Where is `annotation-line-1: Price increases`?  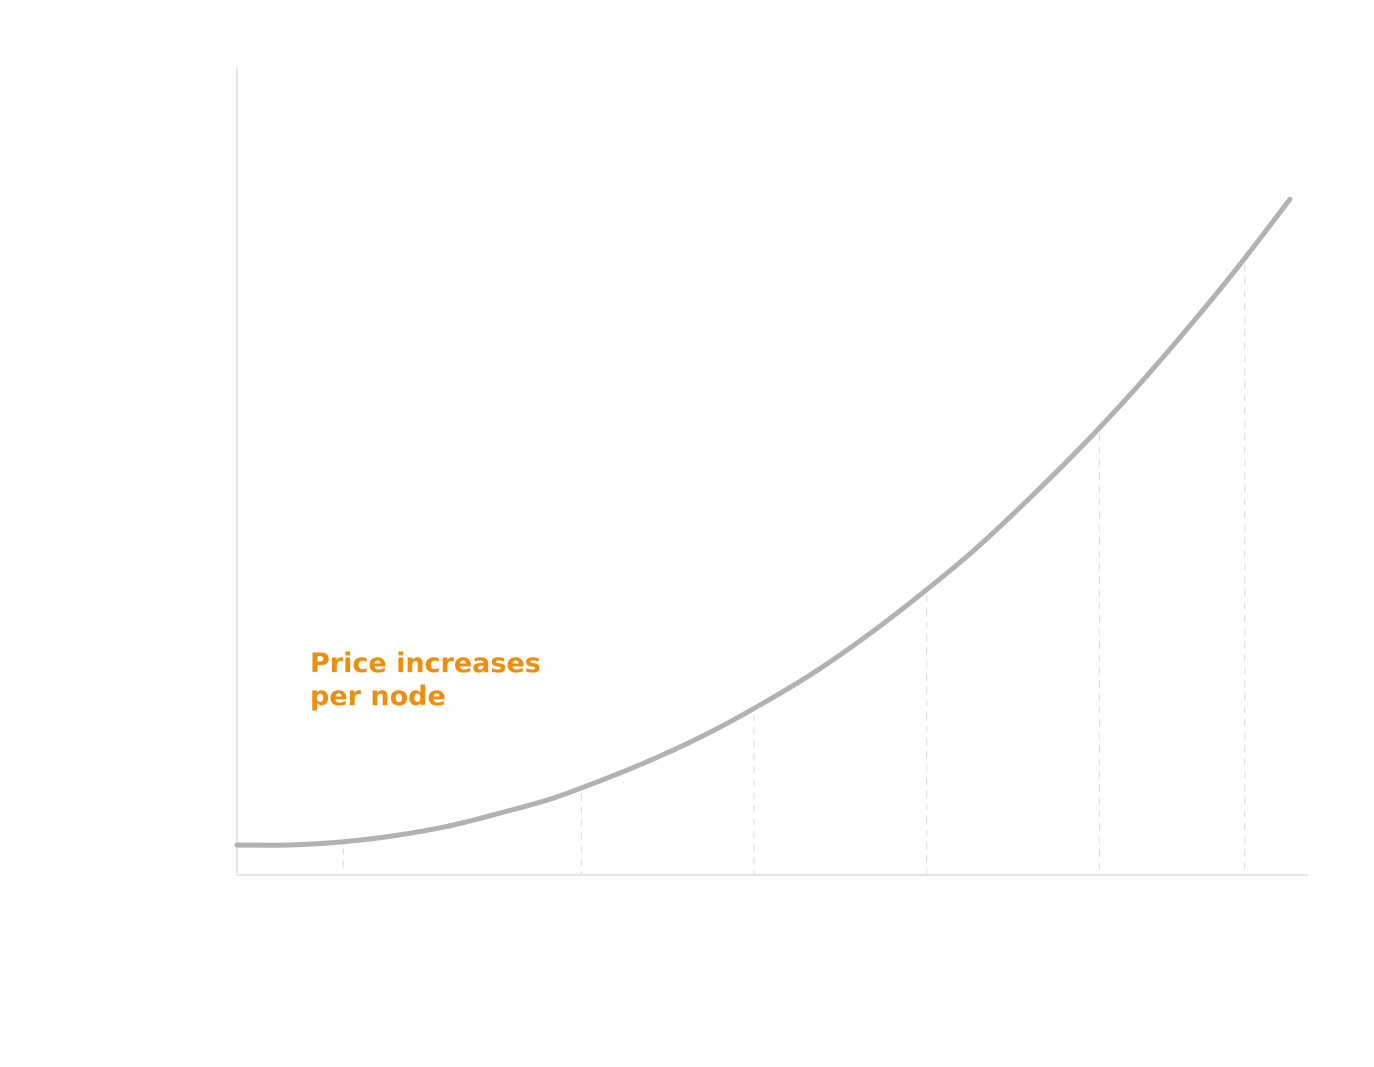 annotation-line-1: Price increases is located at coordinates (425, 663).